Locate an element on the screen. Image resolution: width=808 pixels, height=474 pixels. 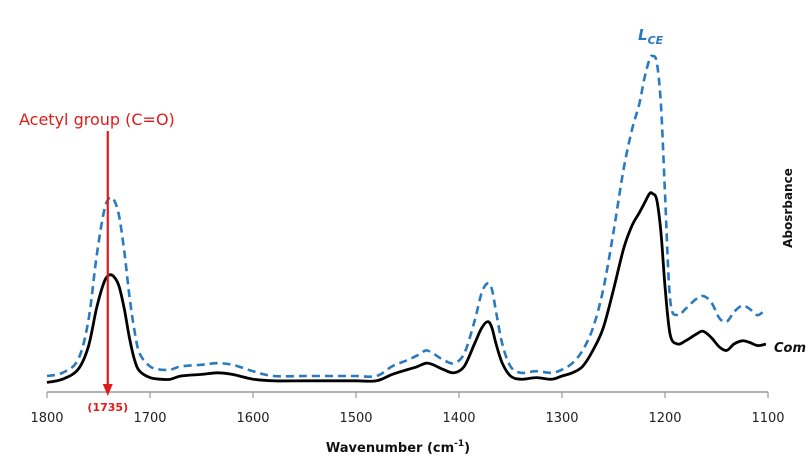
x-axis-title: Wavenumber (cm-1) is located at coordinates (398, 447).